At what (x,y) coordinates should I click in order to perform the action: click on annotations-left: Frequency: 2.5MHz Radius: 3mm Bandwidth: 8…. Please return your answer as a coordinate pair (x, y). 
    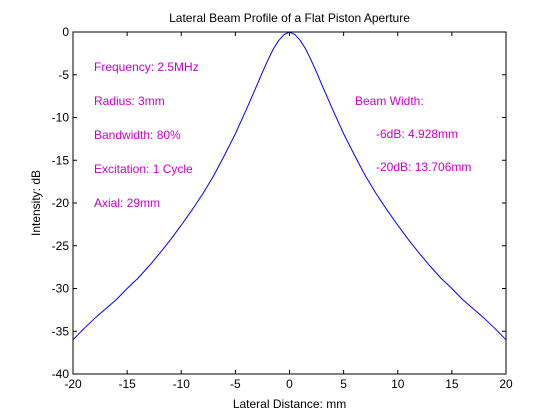
    Looking at the image, I should click on (146, 135).